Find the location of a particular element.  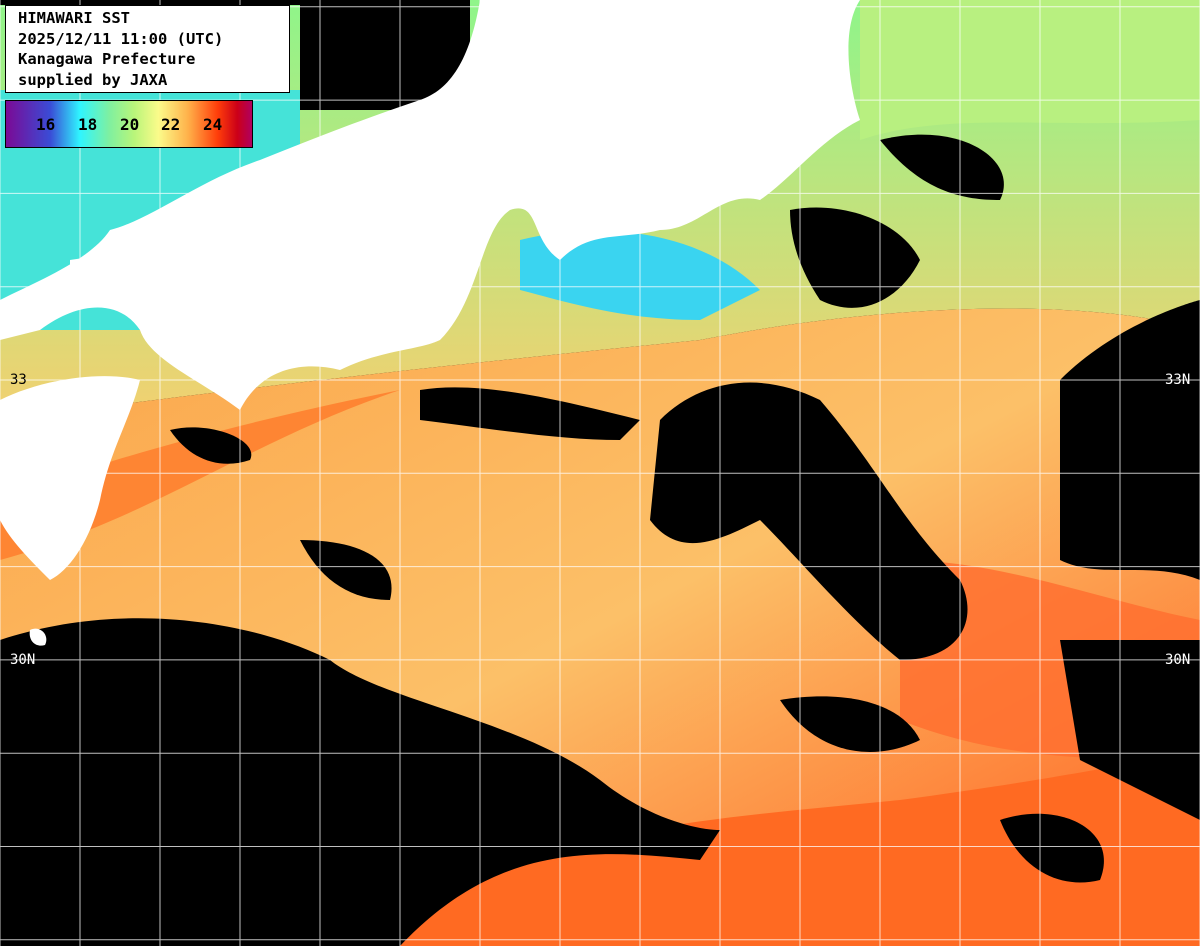

credit: supplied by JAXA is located at coordinates (93, 79).